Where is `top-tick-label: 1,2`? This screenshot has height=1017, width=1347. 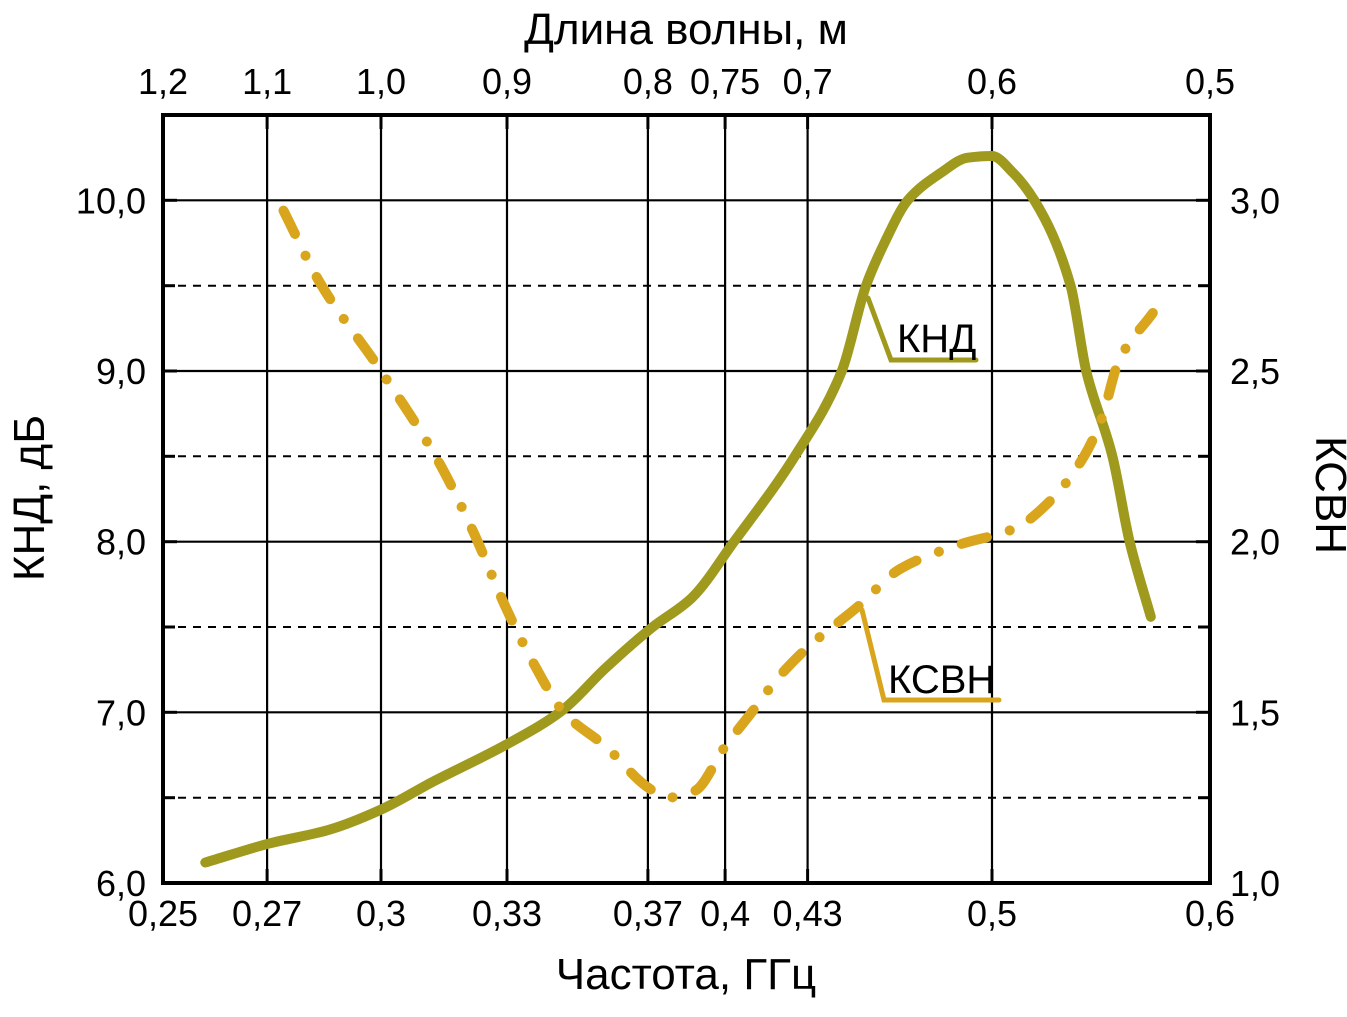
top-tick-label: 1,2 is located at coordinates (163, 81).